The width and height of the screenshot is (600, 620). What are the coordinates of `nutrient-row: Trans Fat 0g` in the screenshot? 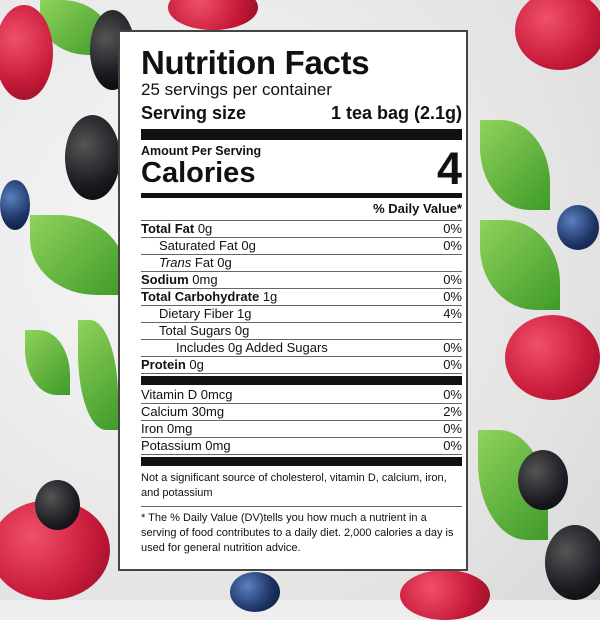 It's located at (301, 263).